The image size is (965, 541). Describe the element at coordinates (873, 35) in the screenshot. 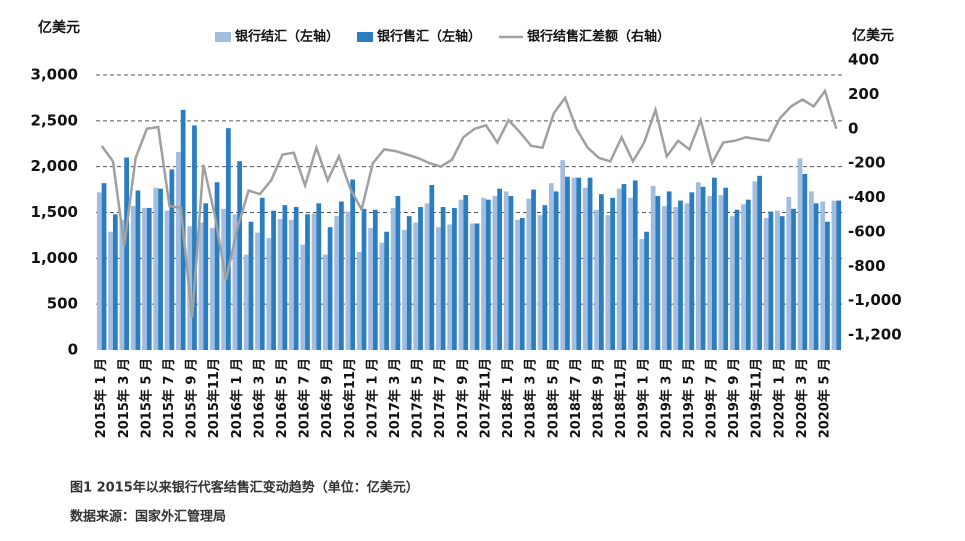

I see `y2-unit-label: 亿美元` at that location.